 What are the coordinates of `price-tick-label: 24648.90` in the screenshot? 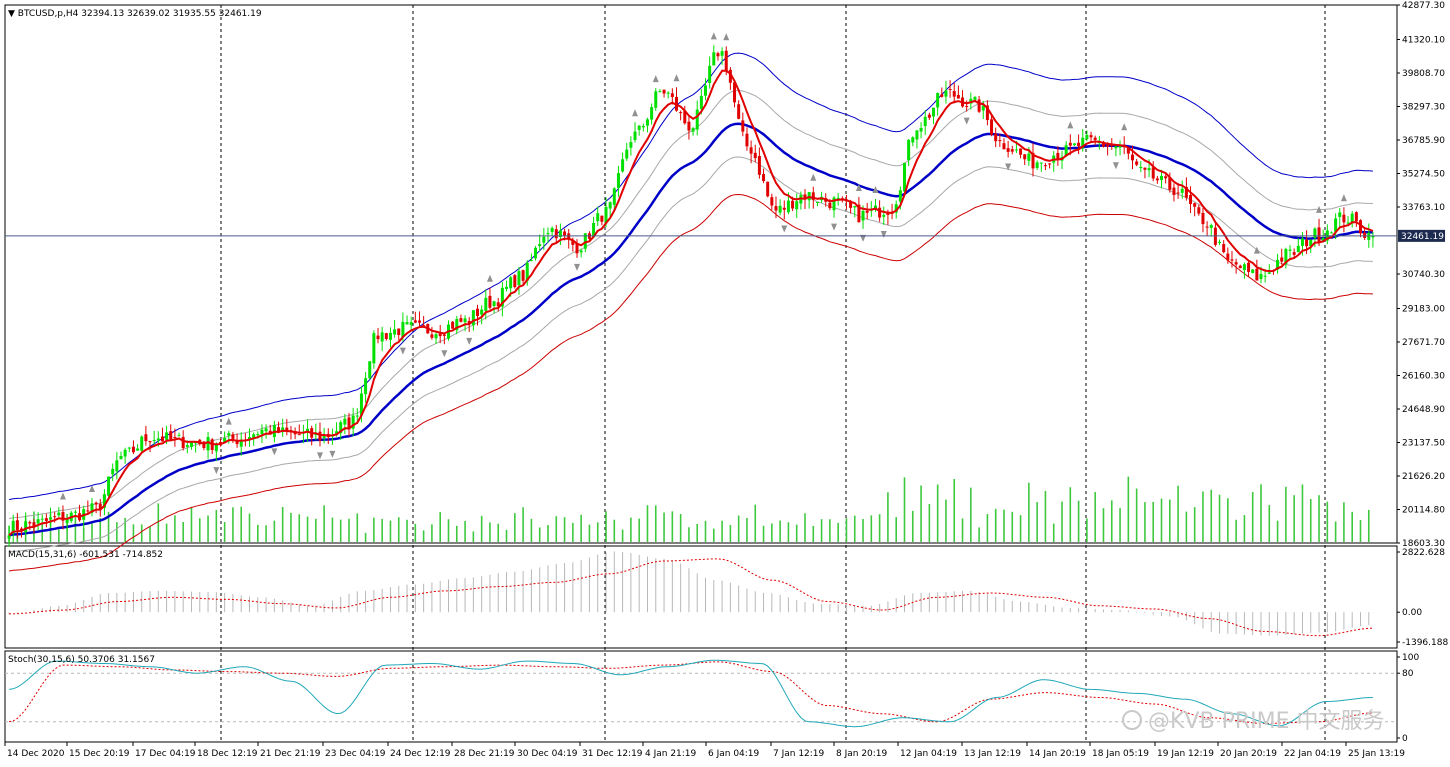 It's located at (1423, 410).